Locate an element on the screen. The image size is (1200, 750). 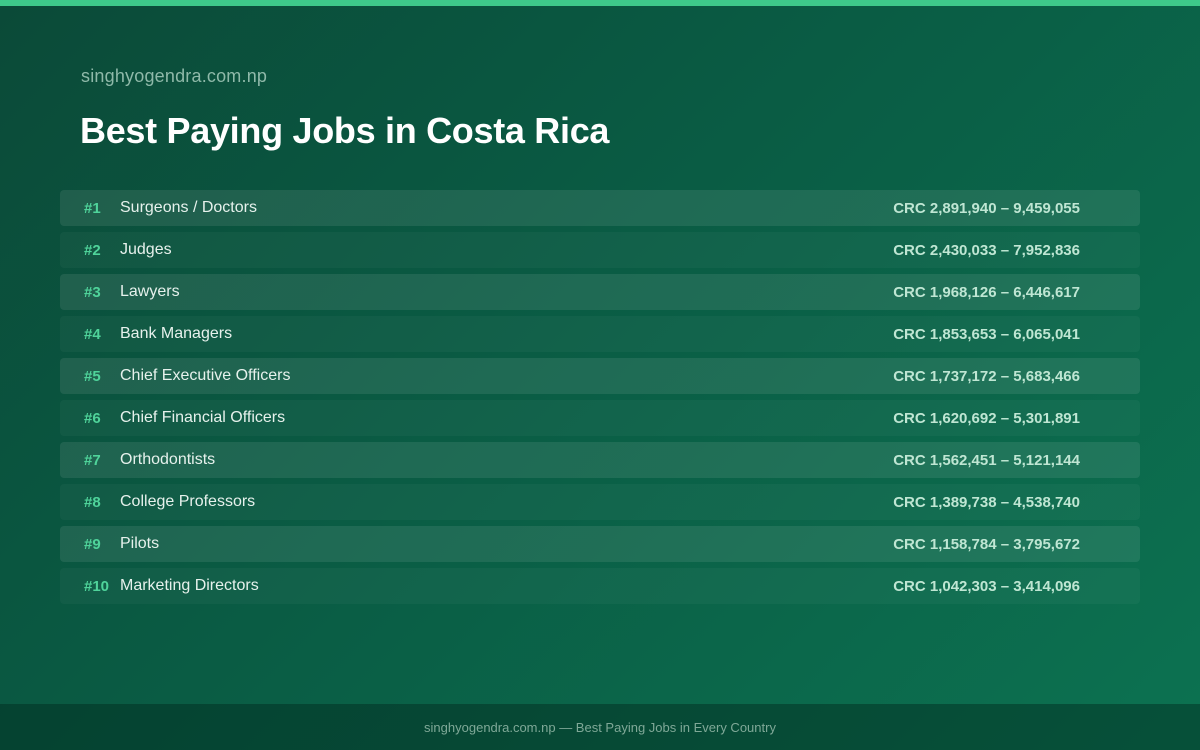
list-item: #3 Lawyers CRC 1,968,126 – 6,446,617 is located at coordinates (600, 292).